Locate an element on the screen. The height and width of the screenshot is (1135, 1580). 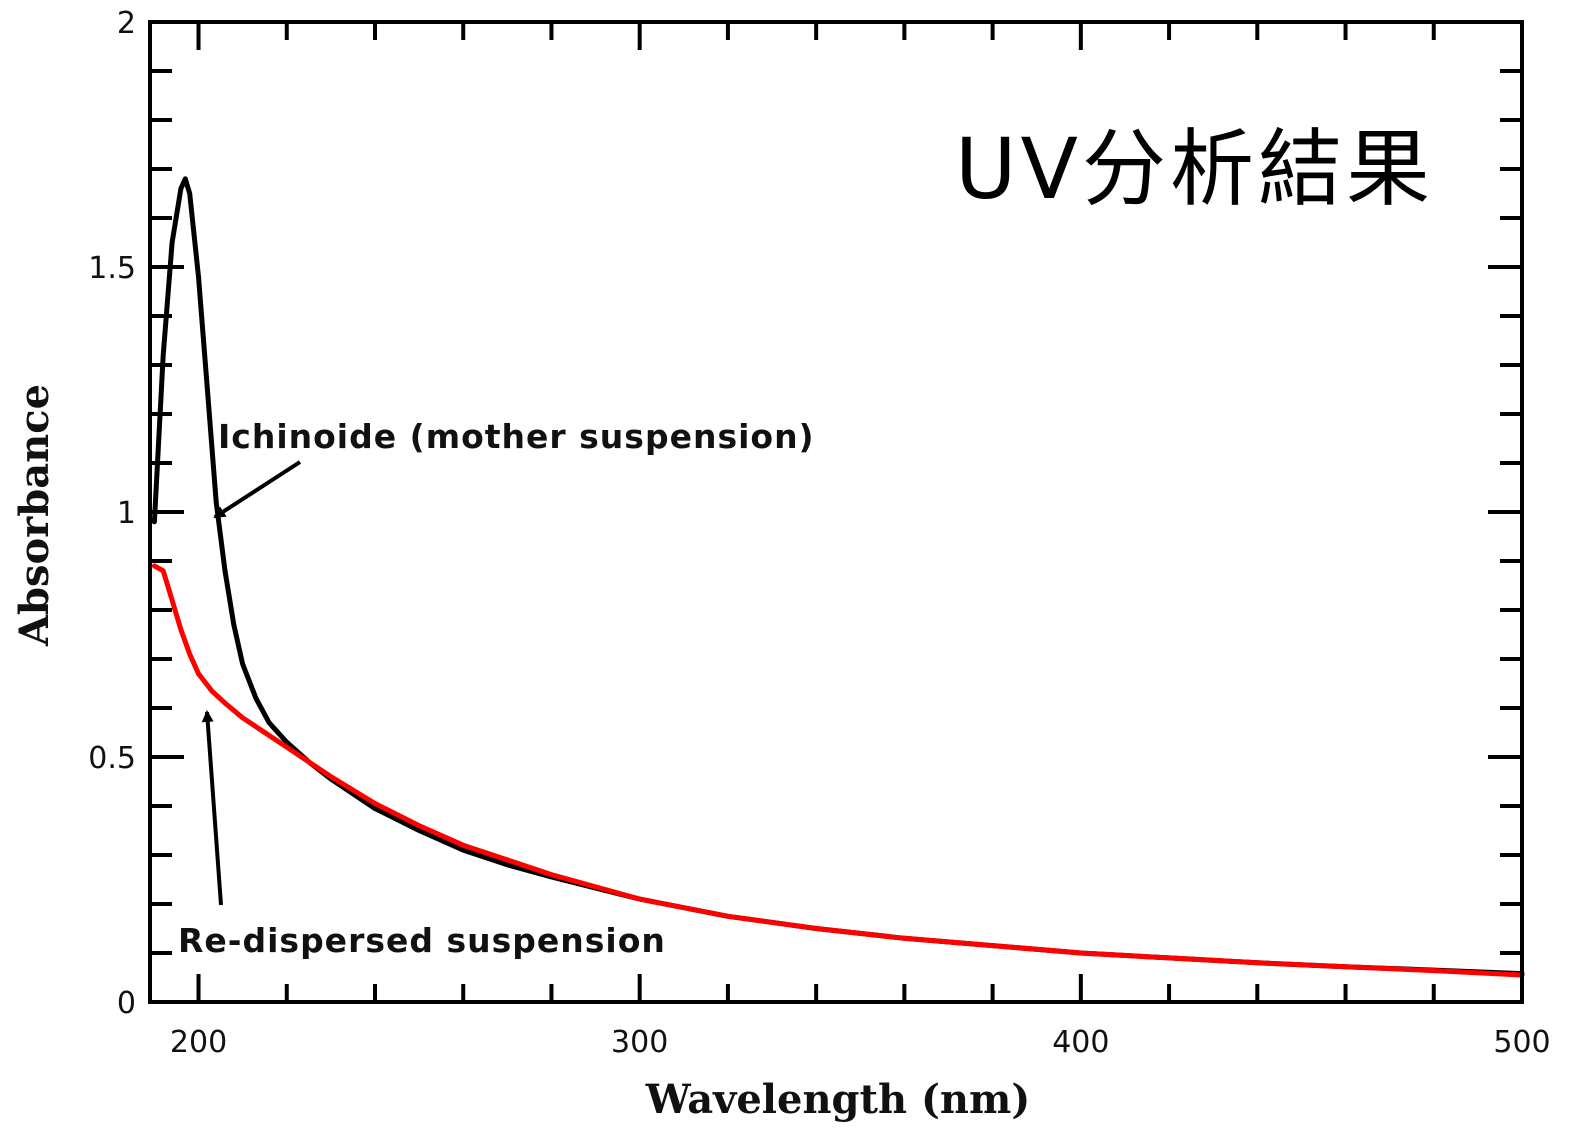
y-tick-label: 2 is located at coordinates (126, 23).